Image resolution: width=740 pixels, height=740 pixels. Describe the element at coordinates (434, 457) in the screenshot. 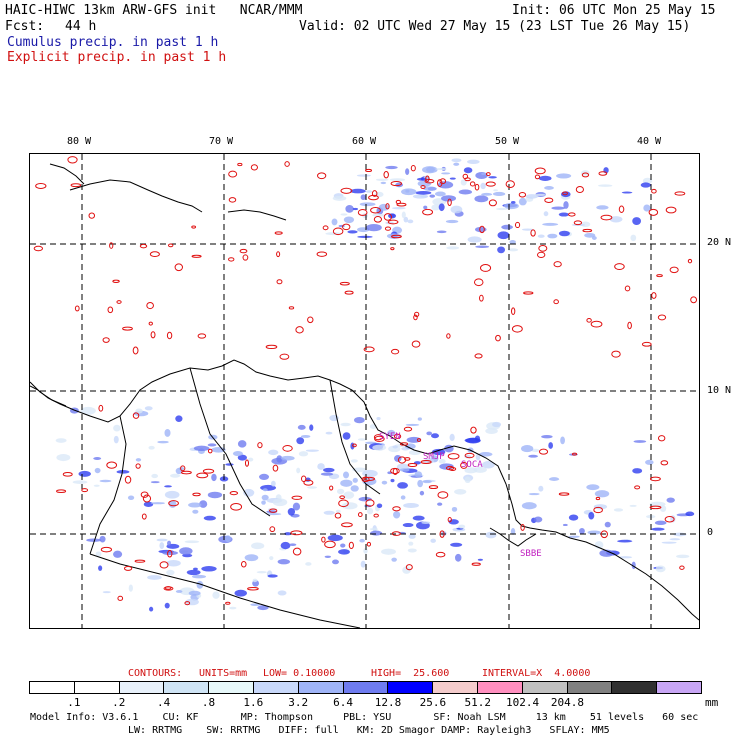

I see `station-smjp: SMJP` at that location.